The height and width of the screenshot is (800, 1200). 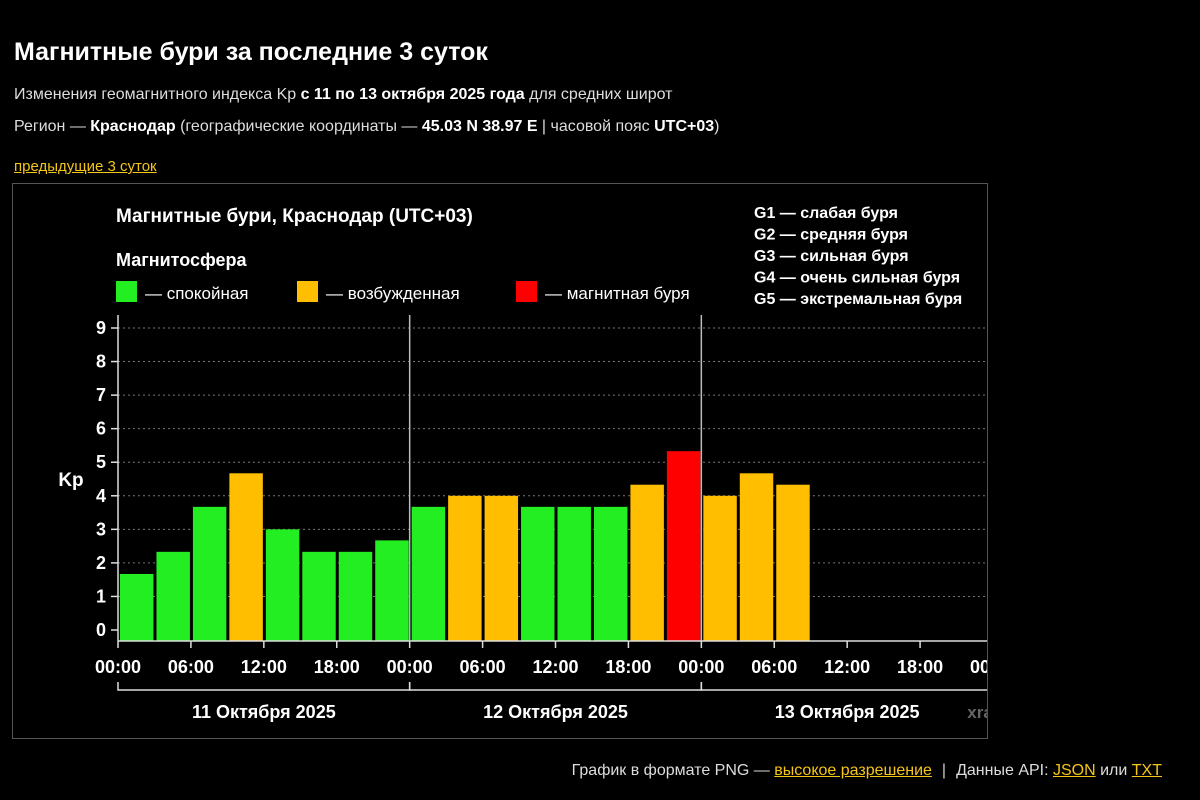 I want to click on y-tick-label: 4, so click(x=101, y=496).